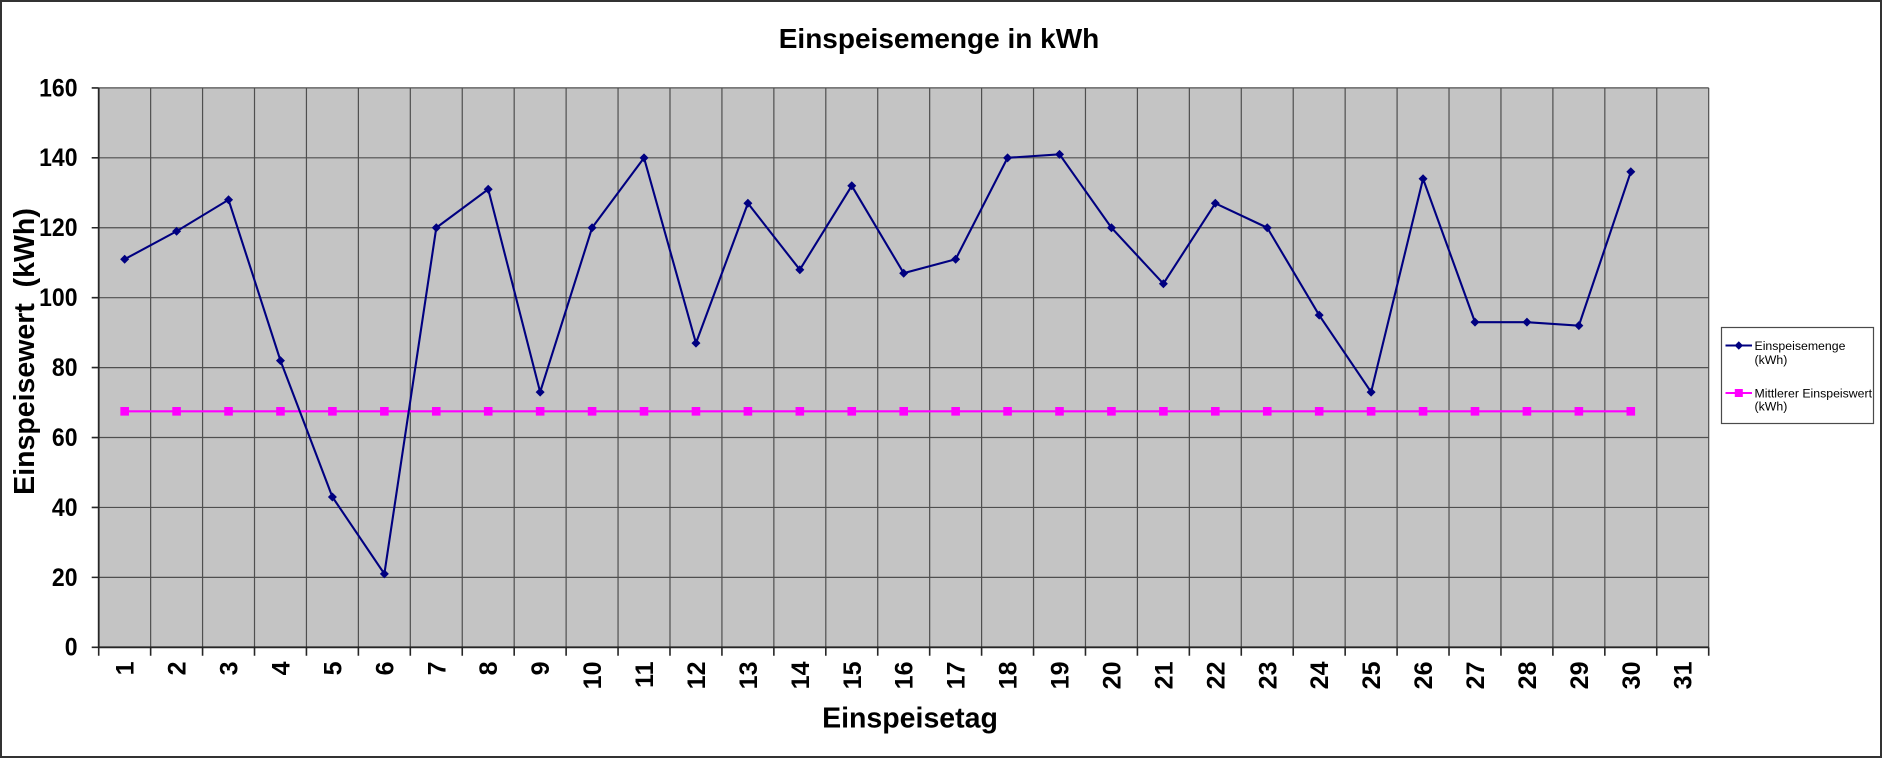 This screenshot has height=763, width=1882. Describe the element at coordinates (1424, 676) in the screenshot. I see `svg-text: 26` at that location.